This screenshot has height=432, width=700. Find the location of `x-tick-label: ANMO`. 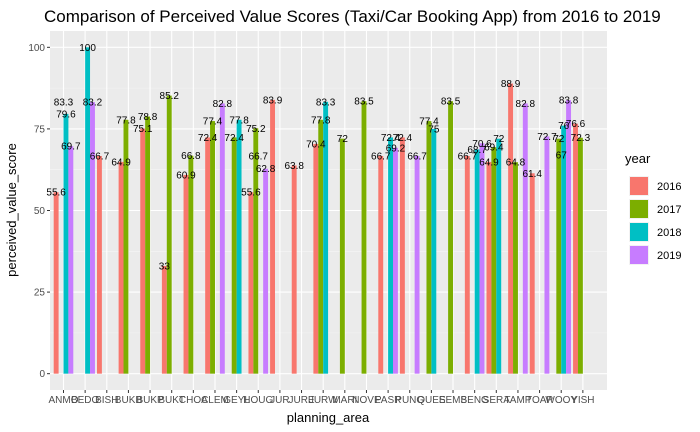

x-tick-label: ANMO is located at coordinates (64, 400).